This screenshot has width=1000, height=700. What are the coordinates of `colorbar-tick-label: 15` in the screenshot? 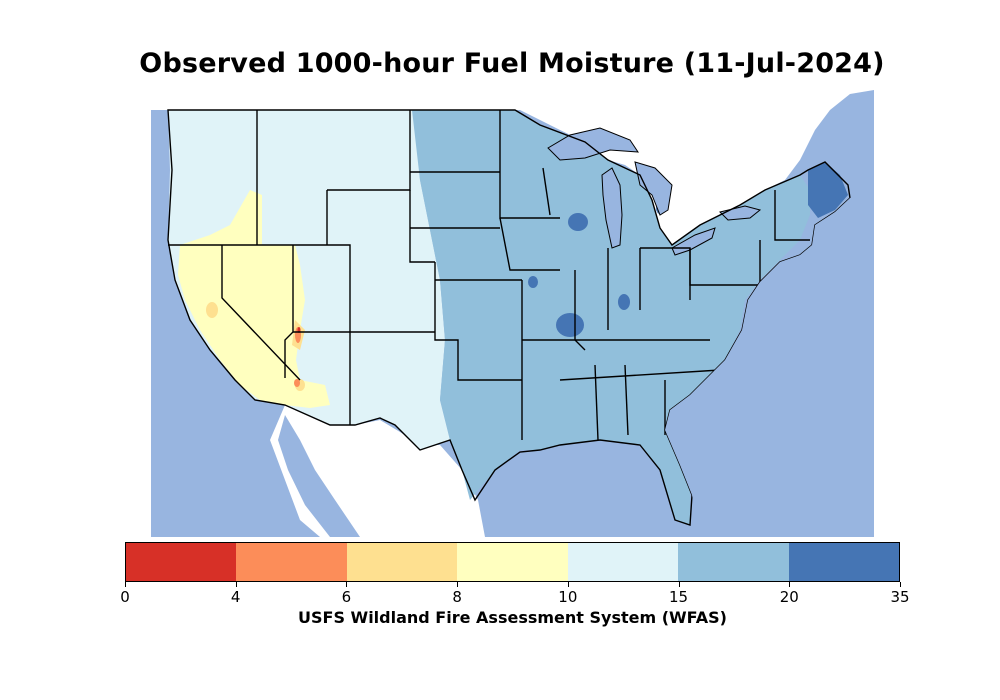 It's located at (679, 597).